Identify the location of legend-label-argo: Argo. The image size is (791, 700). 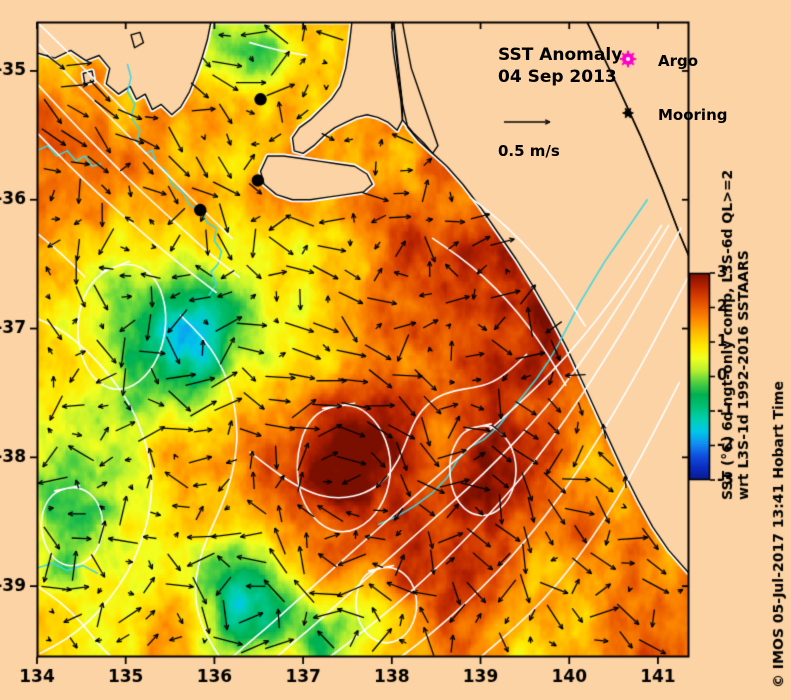
(678, 61).